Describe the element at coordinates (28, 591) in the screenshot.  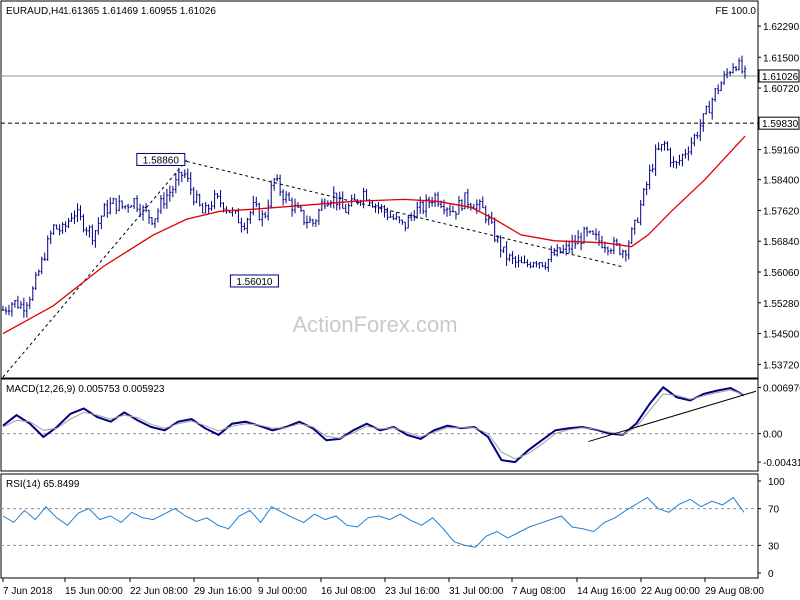
I see `time-tick-label: 7 Jun 2018` at that location.